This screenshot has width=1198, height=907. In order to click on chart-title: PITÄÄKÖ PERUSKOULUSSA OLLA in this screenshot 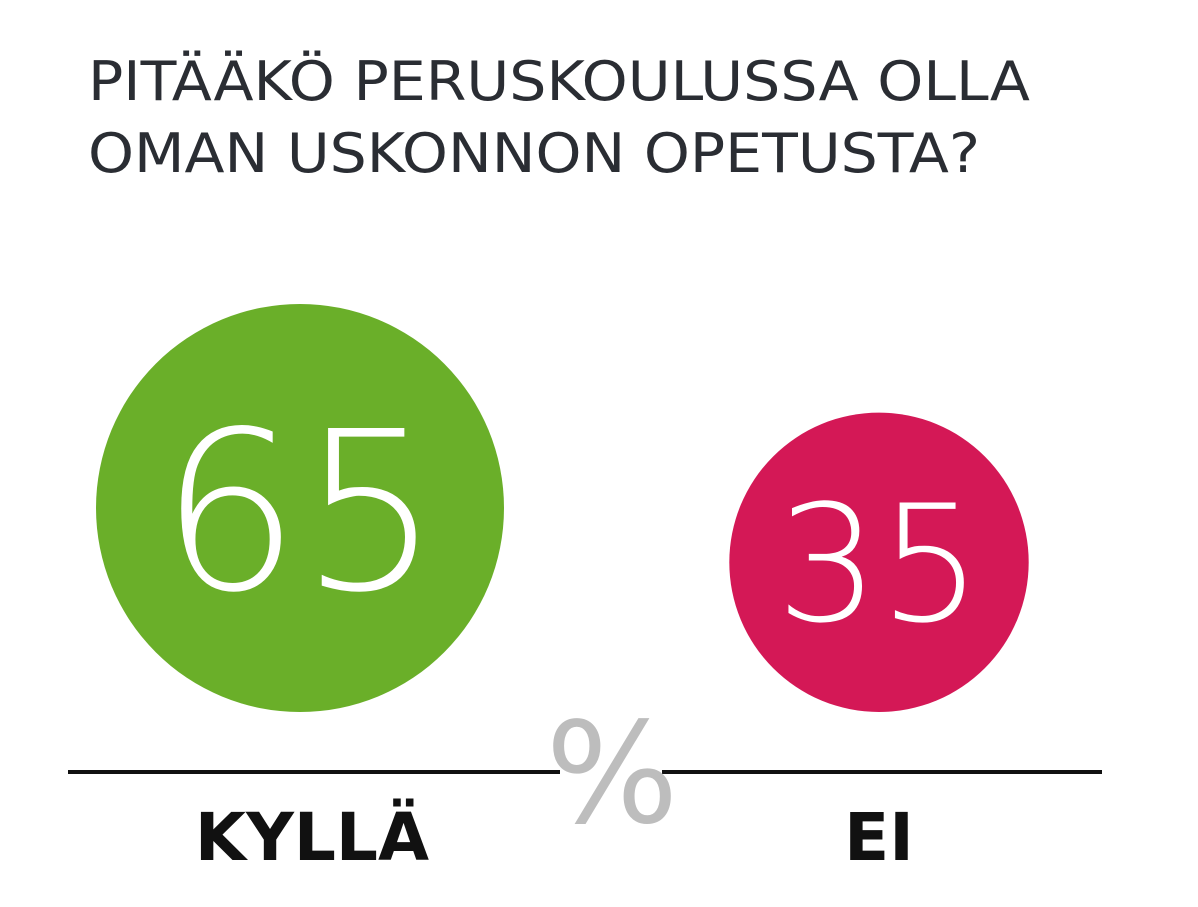, I will do `click(559, 81)`.